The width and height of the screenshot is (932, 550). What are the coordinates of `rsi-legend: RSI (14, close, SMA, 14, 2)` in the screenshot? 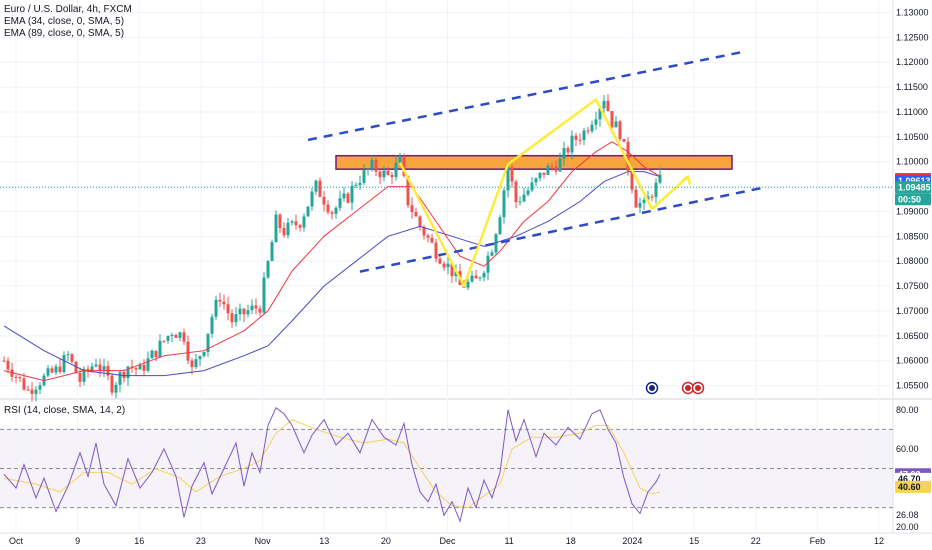 It's located at (65, 410).